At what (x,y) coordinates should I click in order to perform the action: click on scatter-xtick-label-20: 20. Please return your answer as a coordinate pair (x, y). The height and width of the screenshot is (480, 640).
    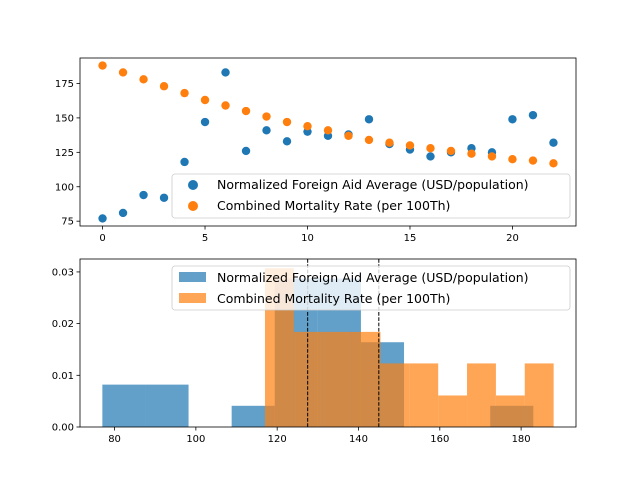
    Looking at the image, I should click on (512, 238).